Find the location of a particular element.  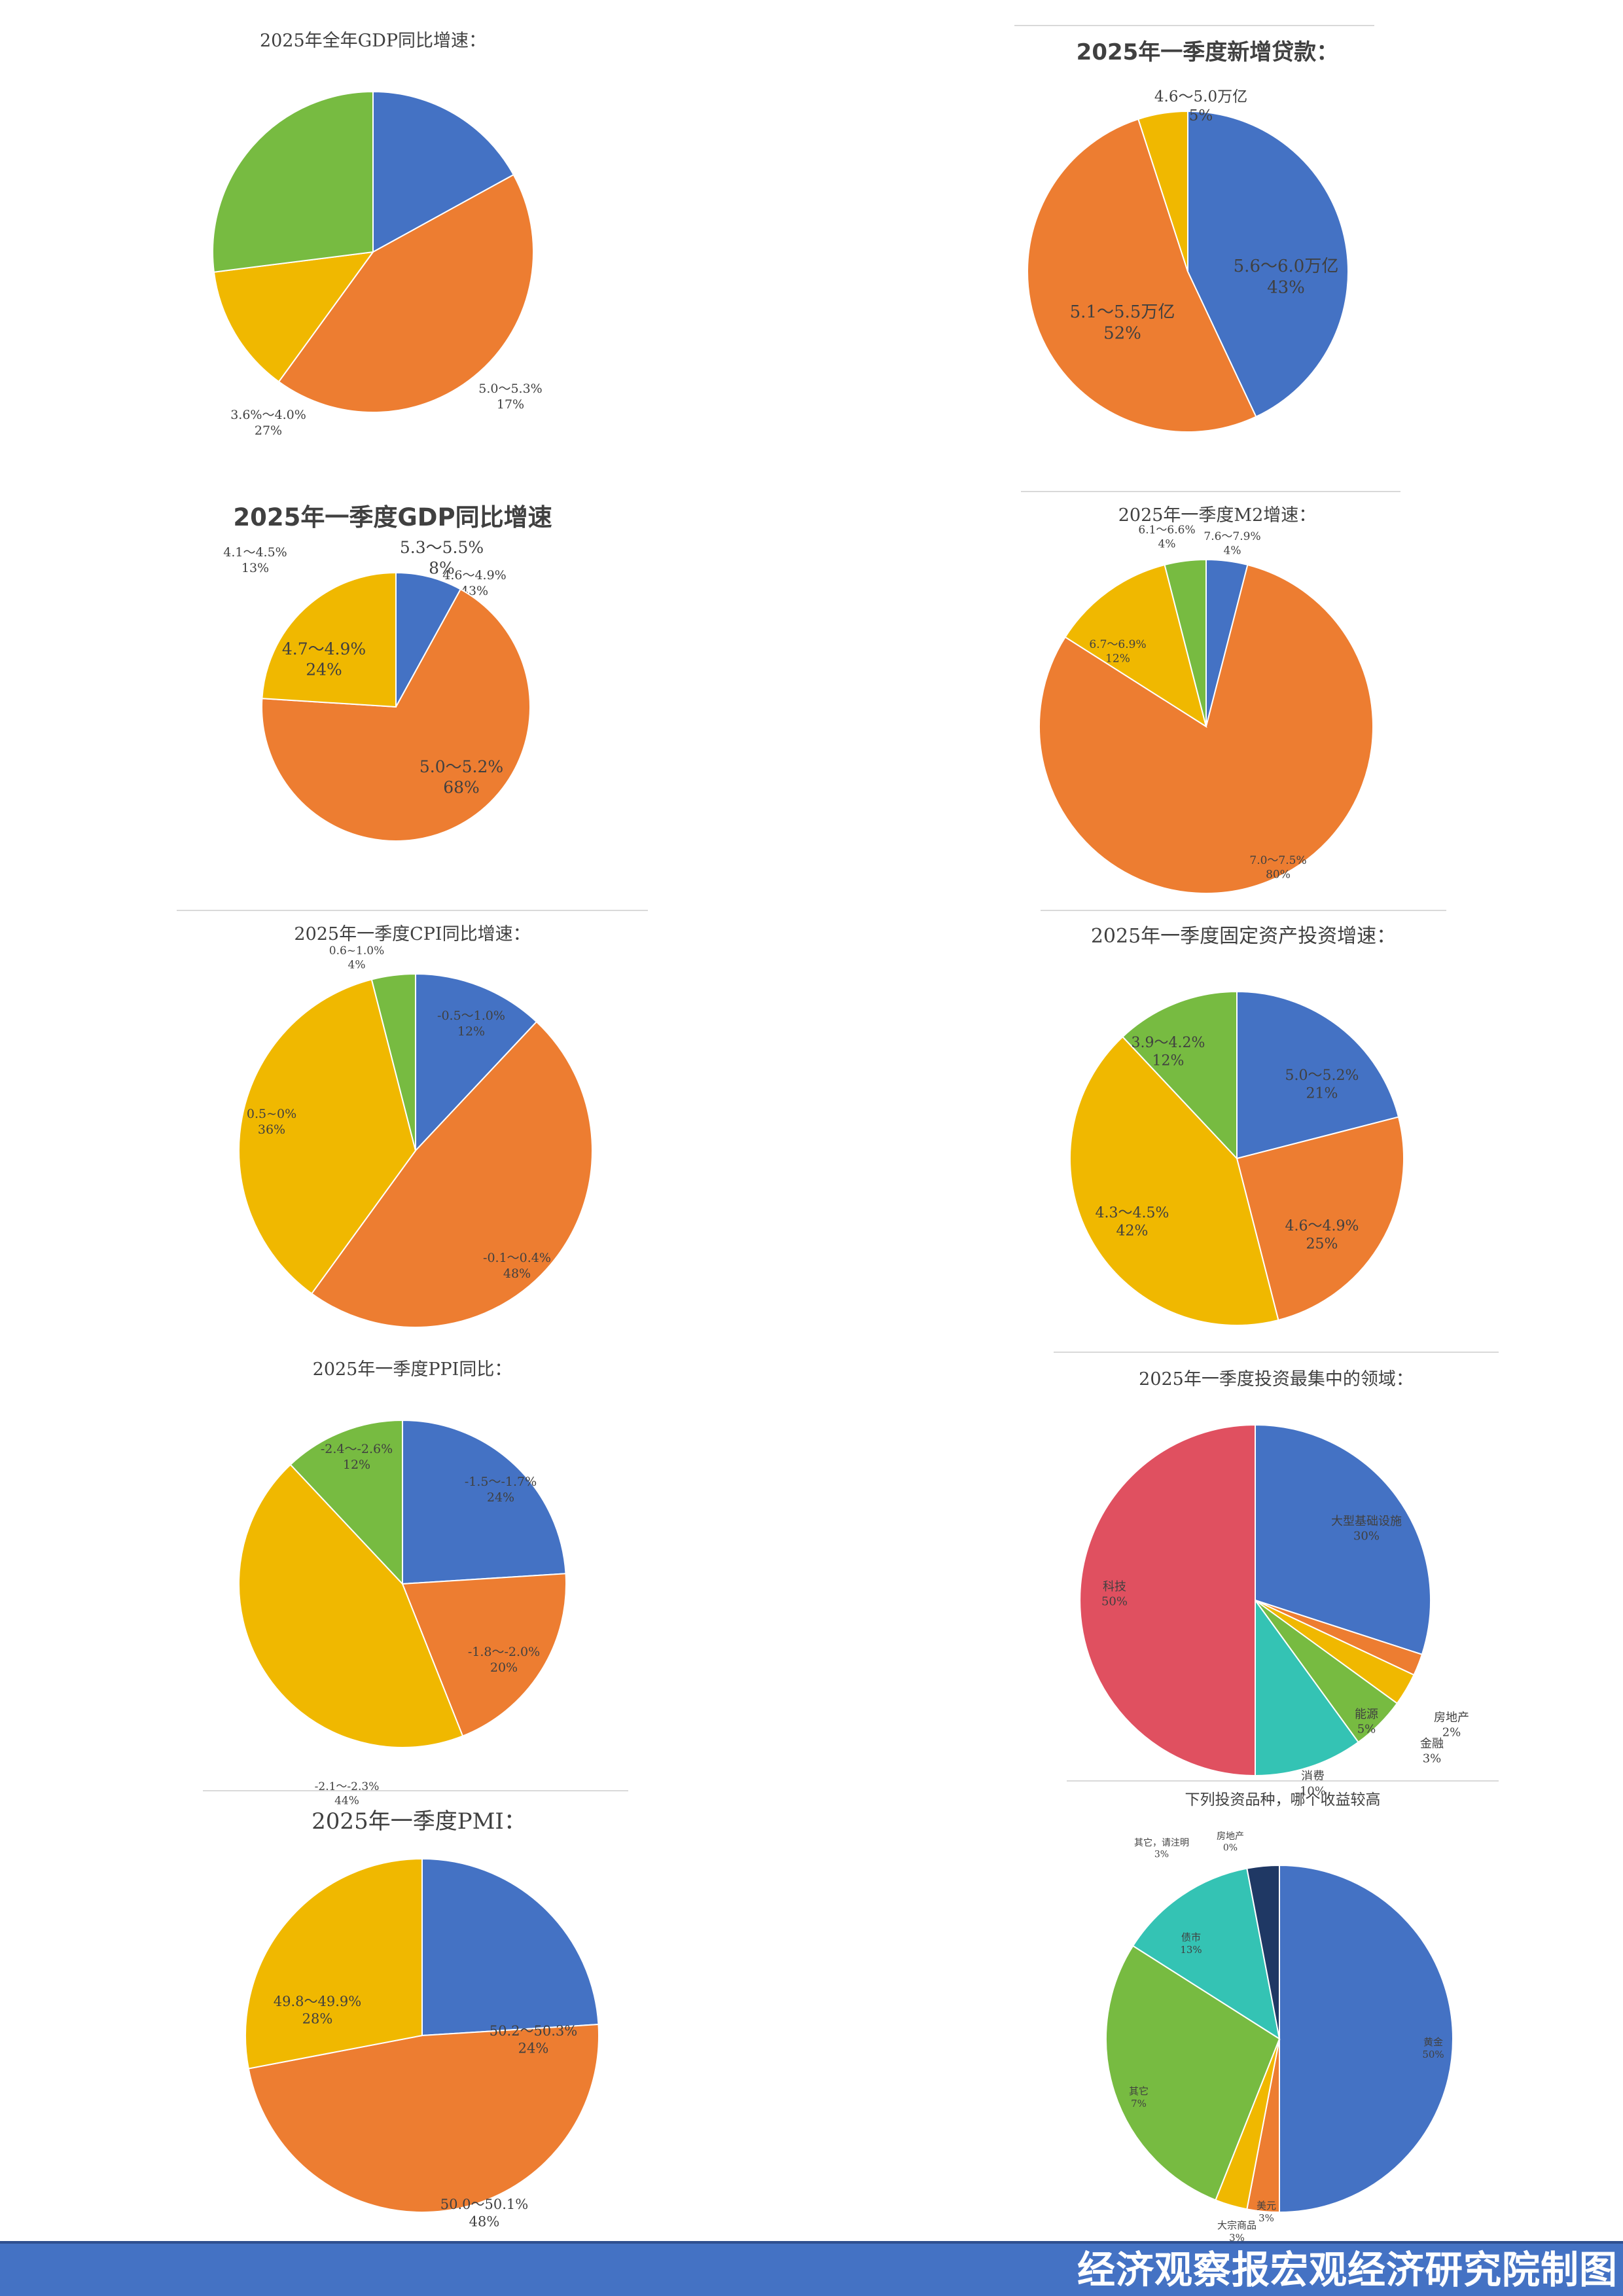

slice-label: 50.2～50.3% is located at coordinates (533, 2031).